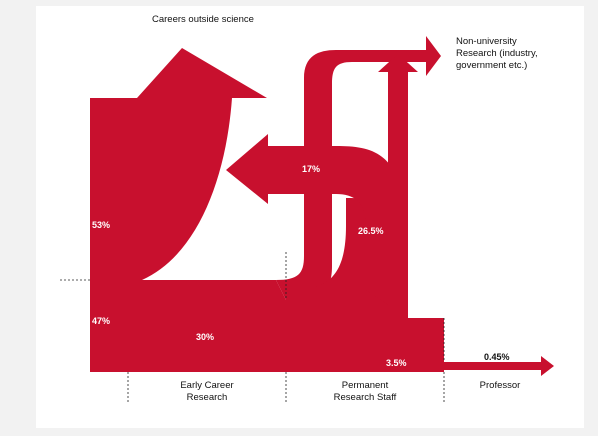 The image size is (598, 436). Describe the element at coordinates (497, 357) in the screenshot. I see `pct-professor: 0.45%` at that location.